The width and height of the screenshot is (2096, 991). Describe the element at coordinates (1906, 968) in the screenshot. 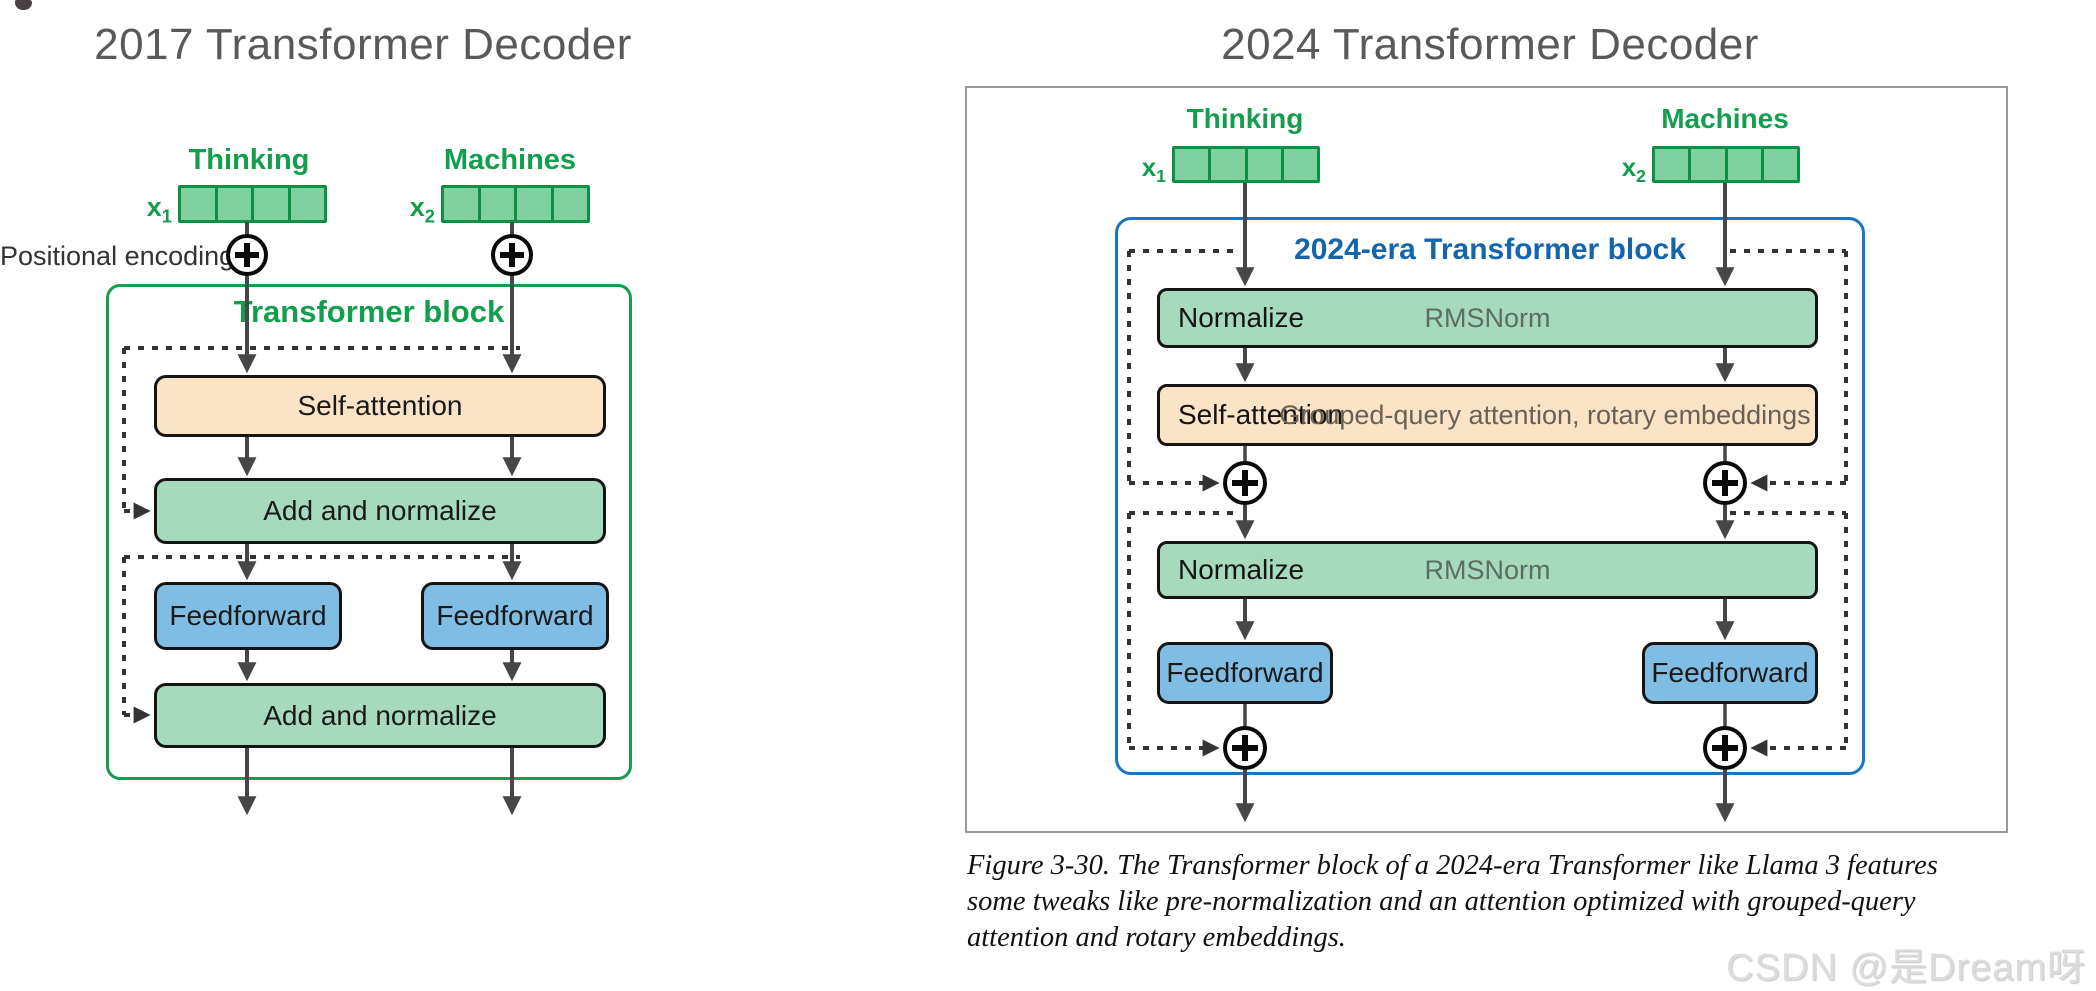

I see `csdn-watermark: CSDN @是Dream呀` at that location.